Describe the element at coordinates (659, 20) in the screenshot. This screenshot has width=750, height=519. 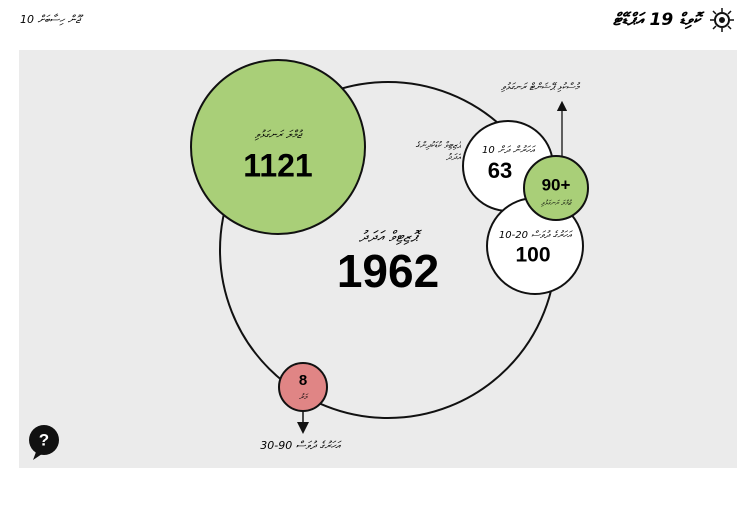
I see `title: ކޮވިޑް 19 އަޕްޑޭޓް` at that location.